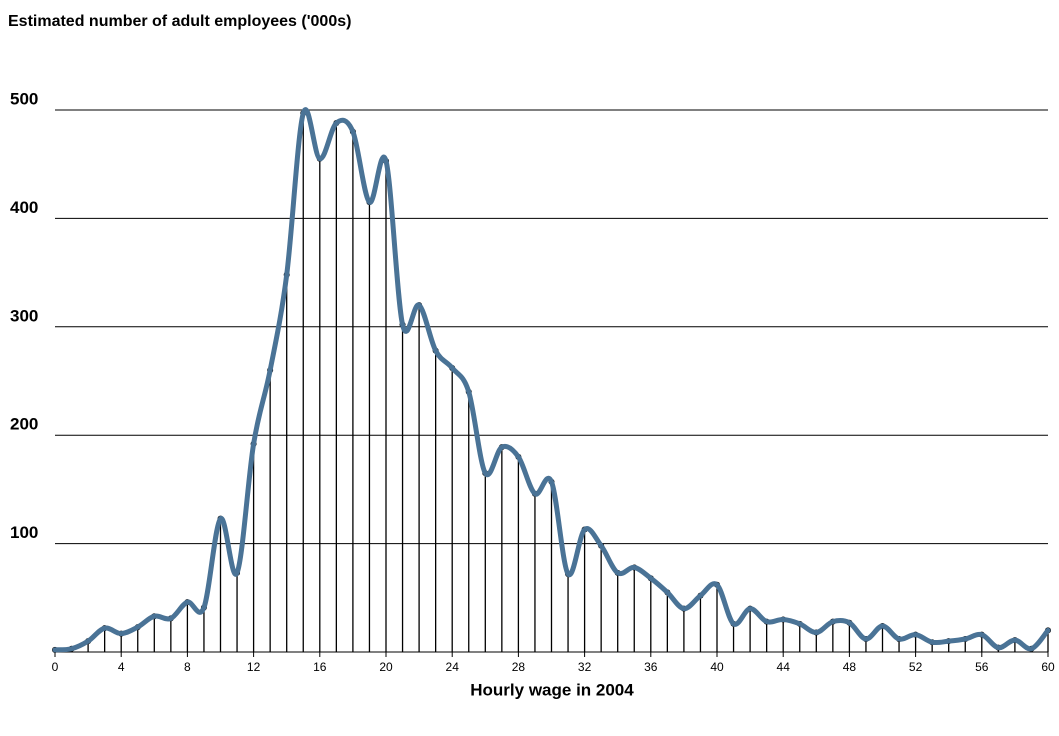  I want to click on x-tick-label: 12, so click(254, 667).